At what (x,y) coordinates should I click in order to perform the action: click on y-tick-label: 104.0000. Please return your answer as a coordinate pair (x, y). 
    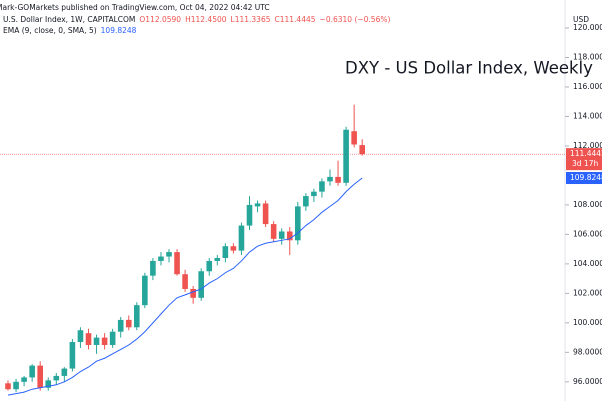
    Looking at the image, I should click on (587, 263).